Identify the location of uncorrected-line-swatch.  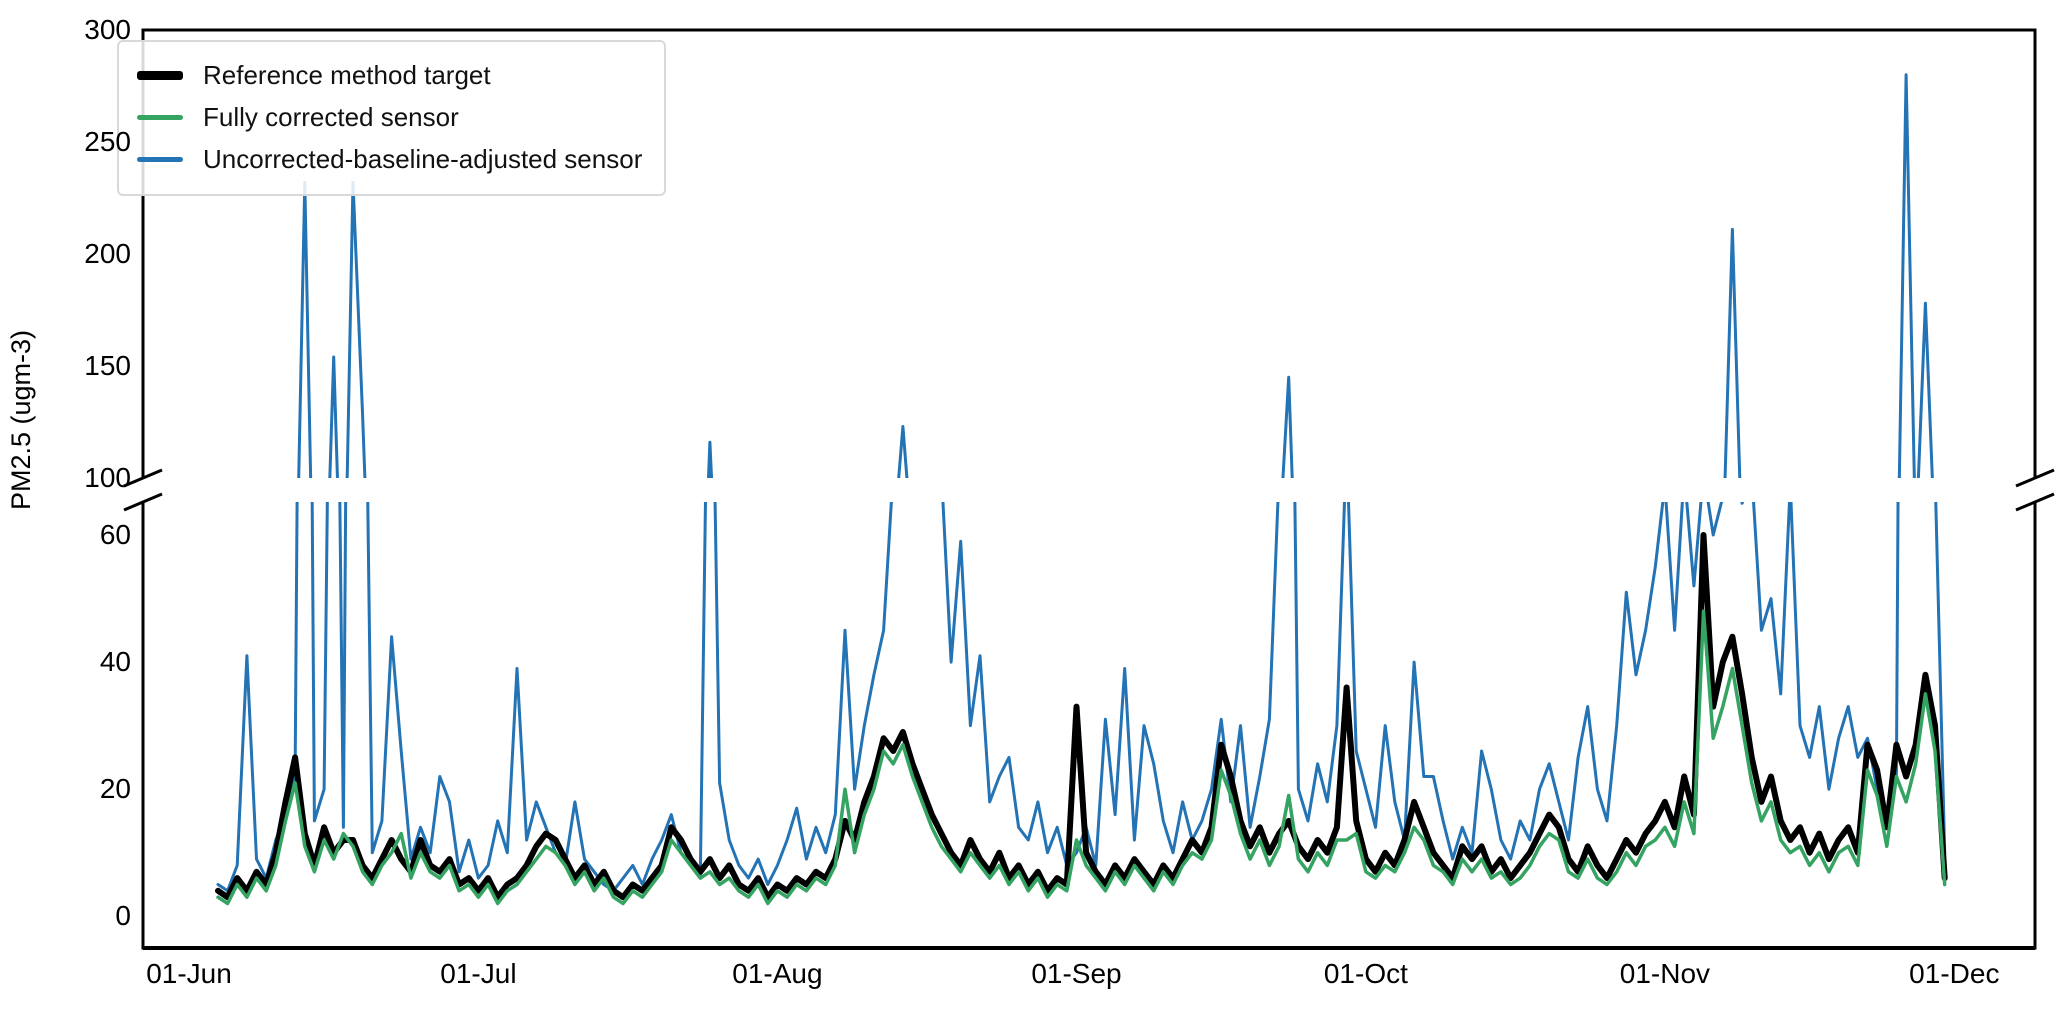
(160, 159).